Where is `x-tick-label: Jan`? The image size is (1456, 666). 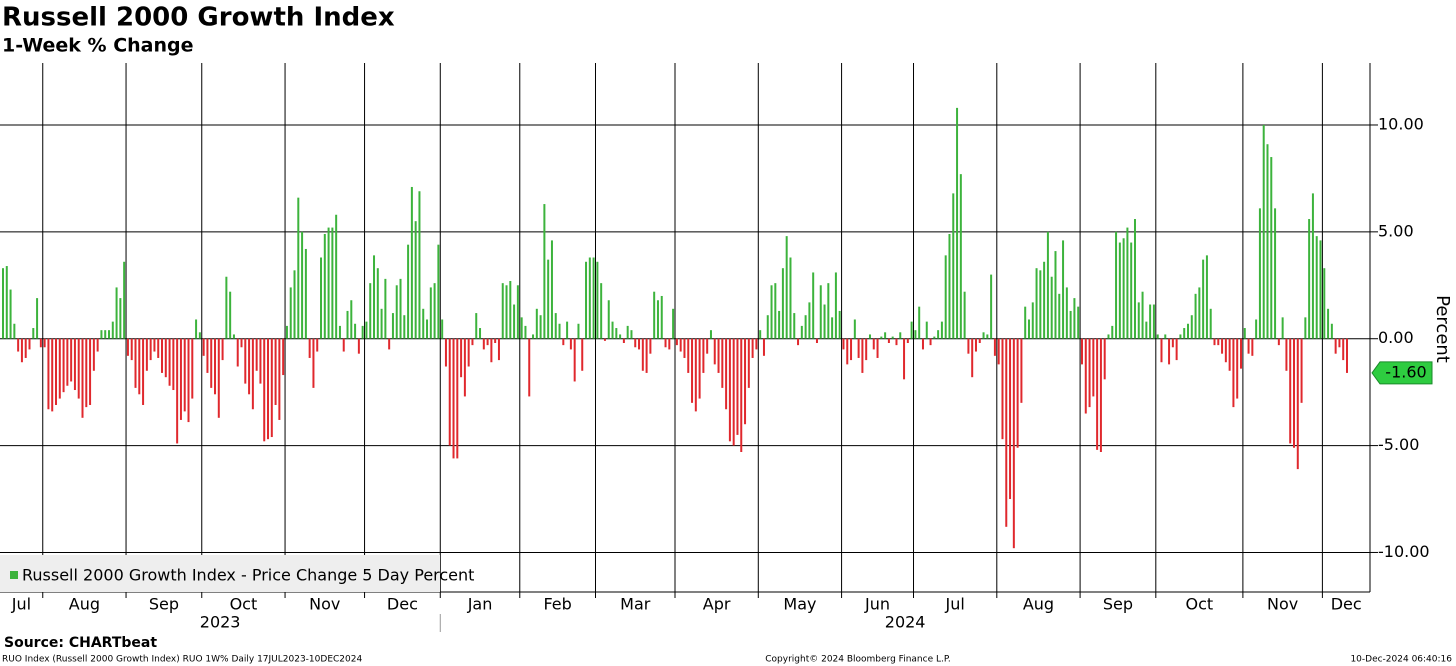
x-tick-label: Jan is located at coordinates (480, 604).